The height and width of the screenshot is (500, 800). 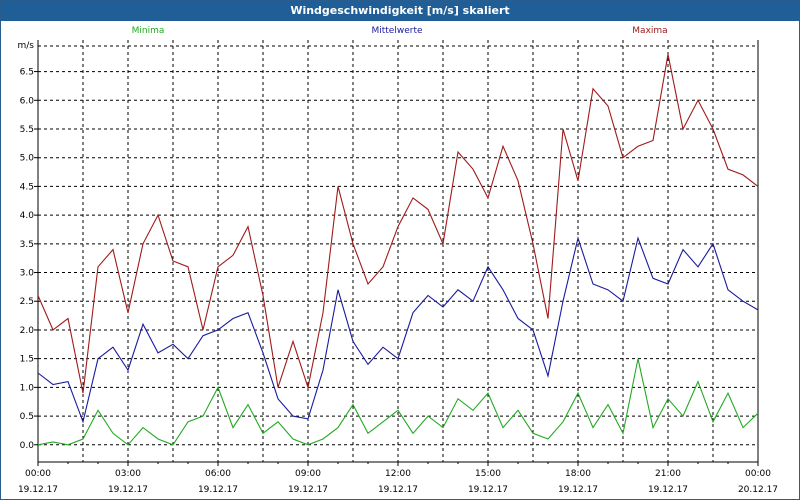 What do you see at coordinates (27, 388) in the screenshot?
I see `y-tick-label: 1.0` at bounding box center [27, 388].